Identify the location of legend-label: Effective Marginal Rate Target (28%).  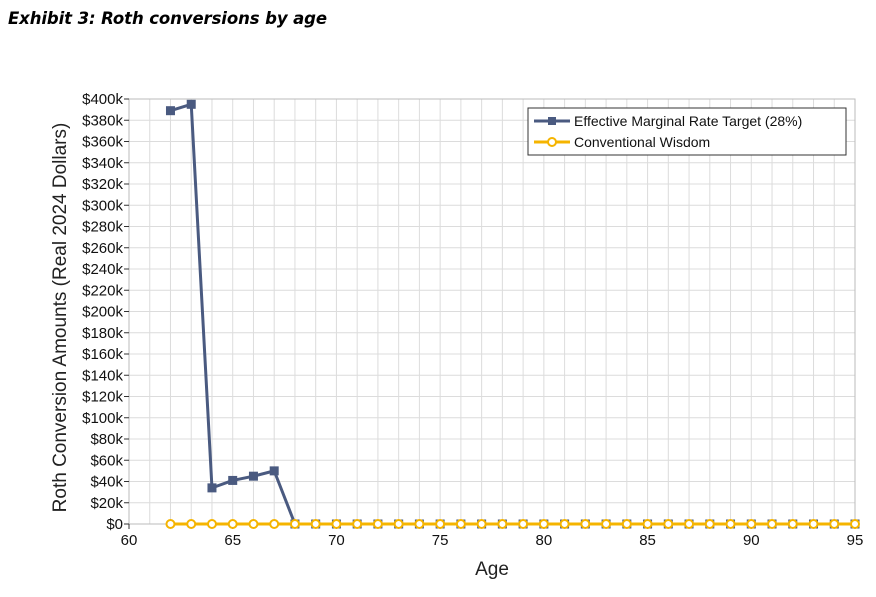
(688, 121).